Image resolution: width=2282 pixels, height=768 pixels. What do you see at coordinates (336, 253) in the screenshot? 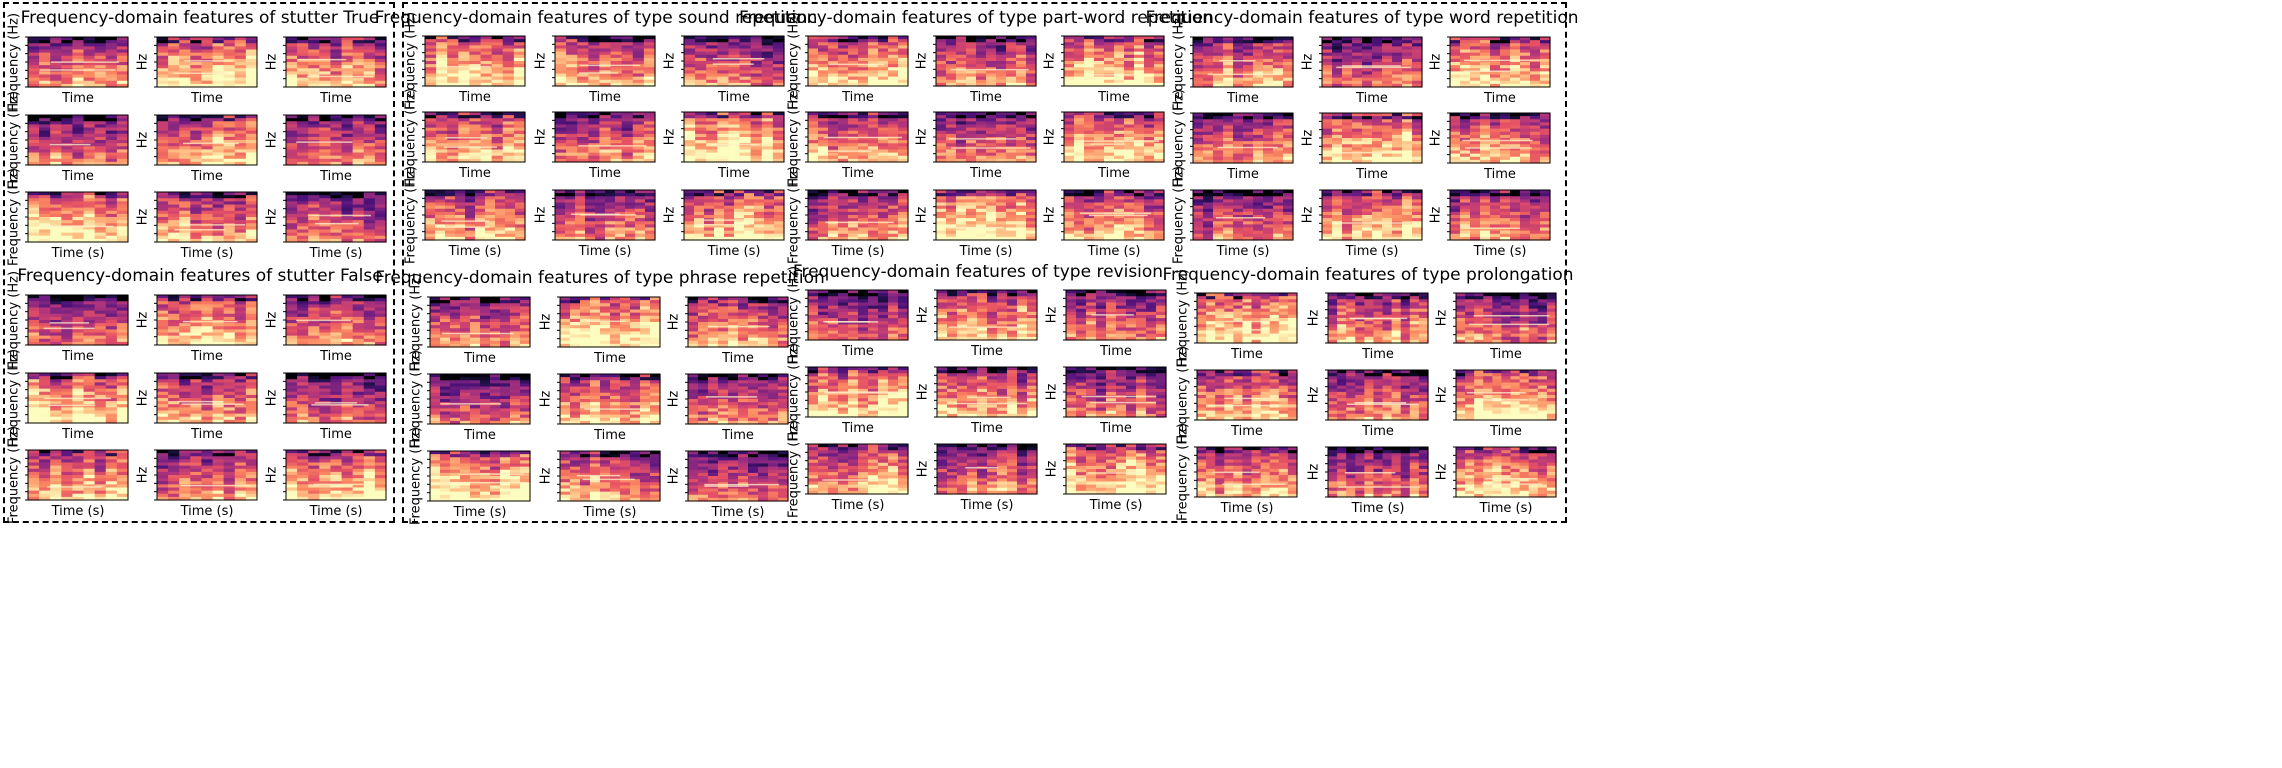
I see `x-axis-label: Time (s)` at bounding box center [336, 253].